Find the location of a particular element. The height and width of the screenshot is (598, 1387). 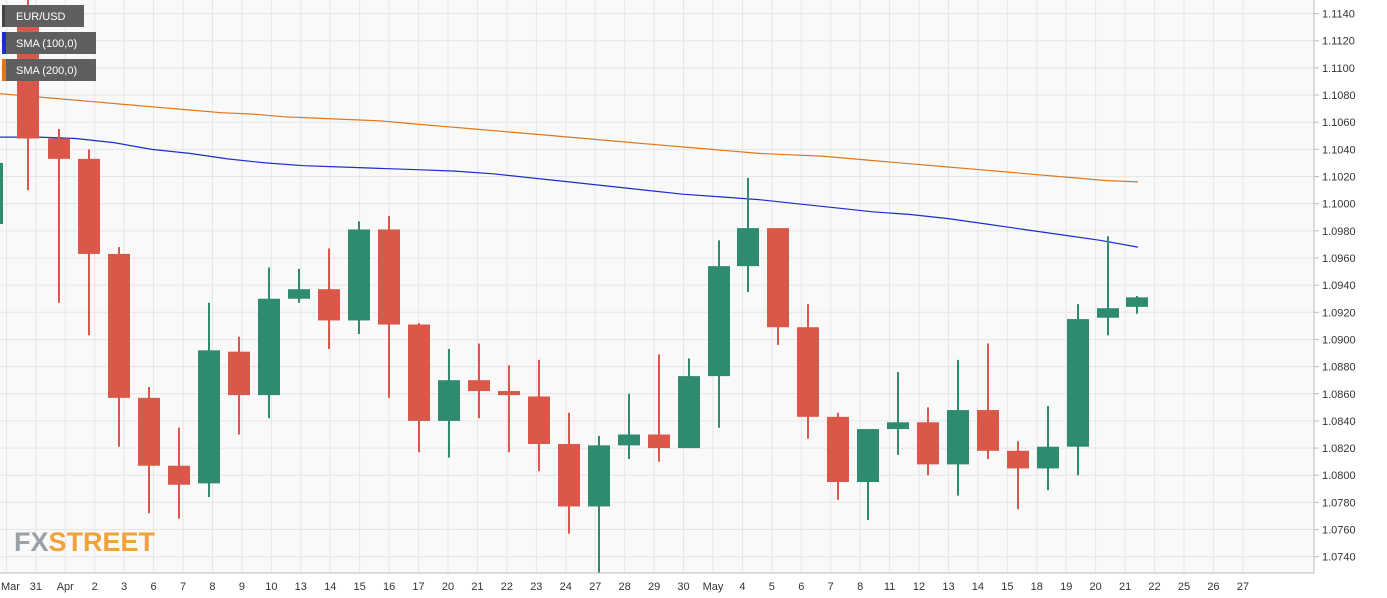

x-tick-label: Apr is located at coordinates (65, 587).